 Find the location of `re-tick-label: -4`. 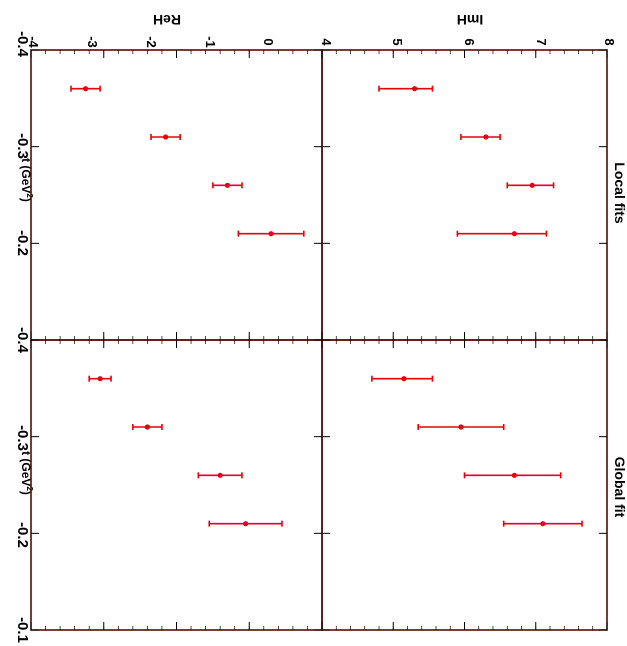

re-tick-label: -4 is located at coordinates (33, 42).